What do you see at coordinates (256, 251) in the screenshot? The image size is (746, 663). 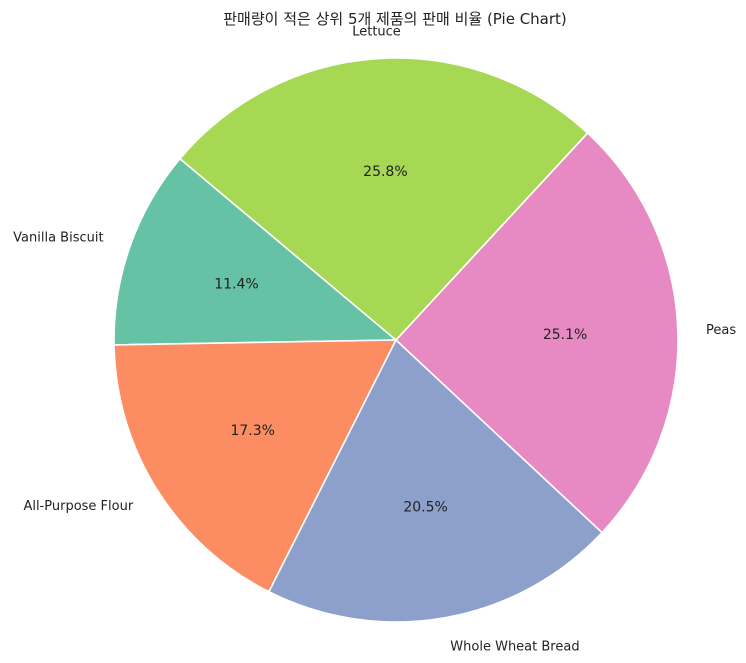 I see `pie-slice-vanilla-biscuit` at bounding box center [256, 251].